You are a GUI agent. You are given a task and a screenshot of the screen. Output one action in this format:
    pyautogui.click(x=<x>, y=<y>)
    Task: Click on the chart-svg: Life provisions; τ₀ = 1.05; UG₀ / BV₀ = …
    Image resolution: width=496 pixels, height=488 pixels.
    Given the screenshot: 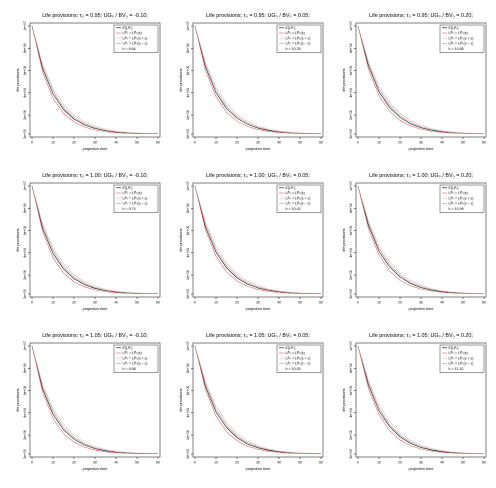 What is the action you would take?
    pyautogui.click(x=414, y=402)
    